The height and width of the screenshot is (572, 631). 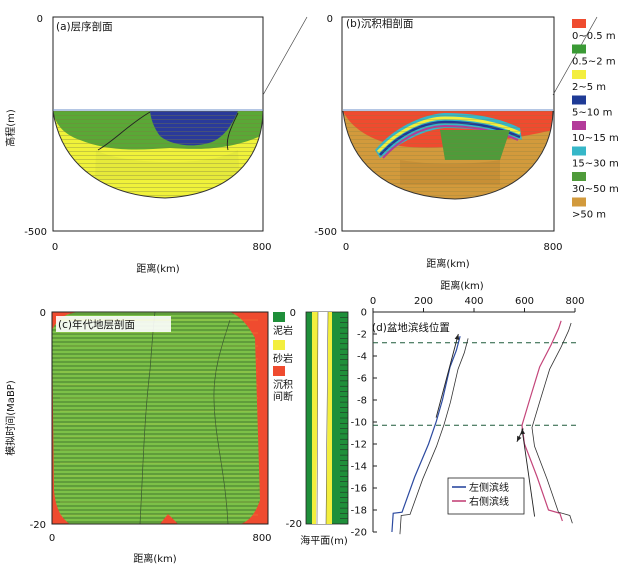 What do you see at coordinates (595, 164) in the screenshot?
I see `legend-b-label-5: 15~30 m` at bounding box center [595, 164].